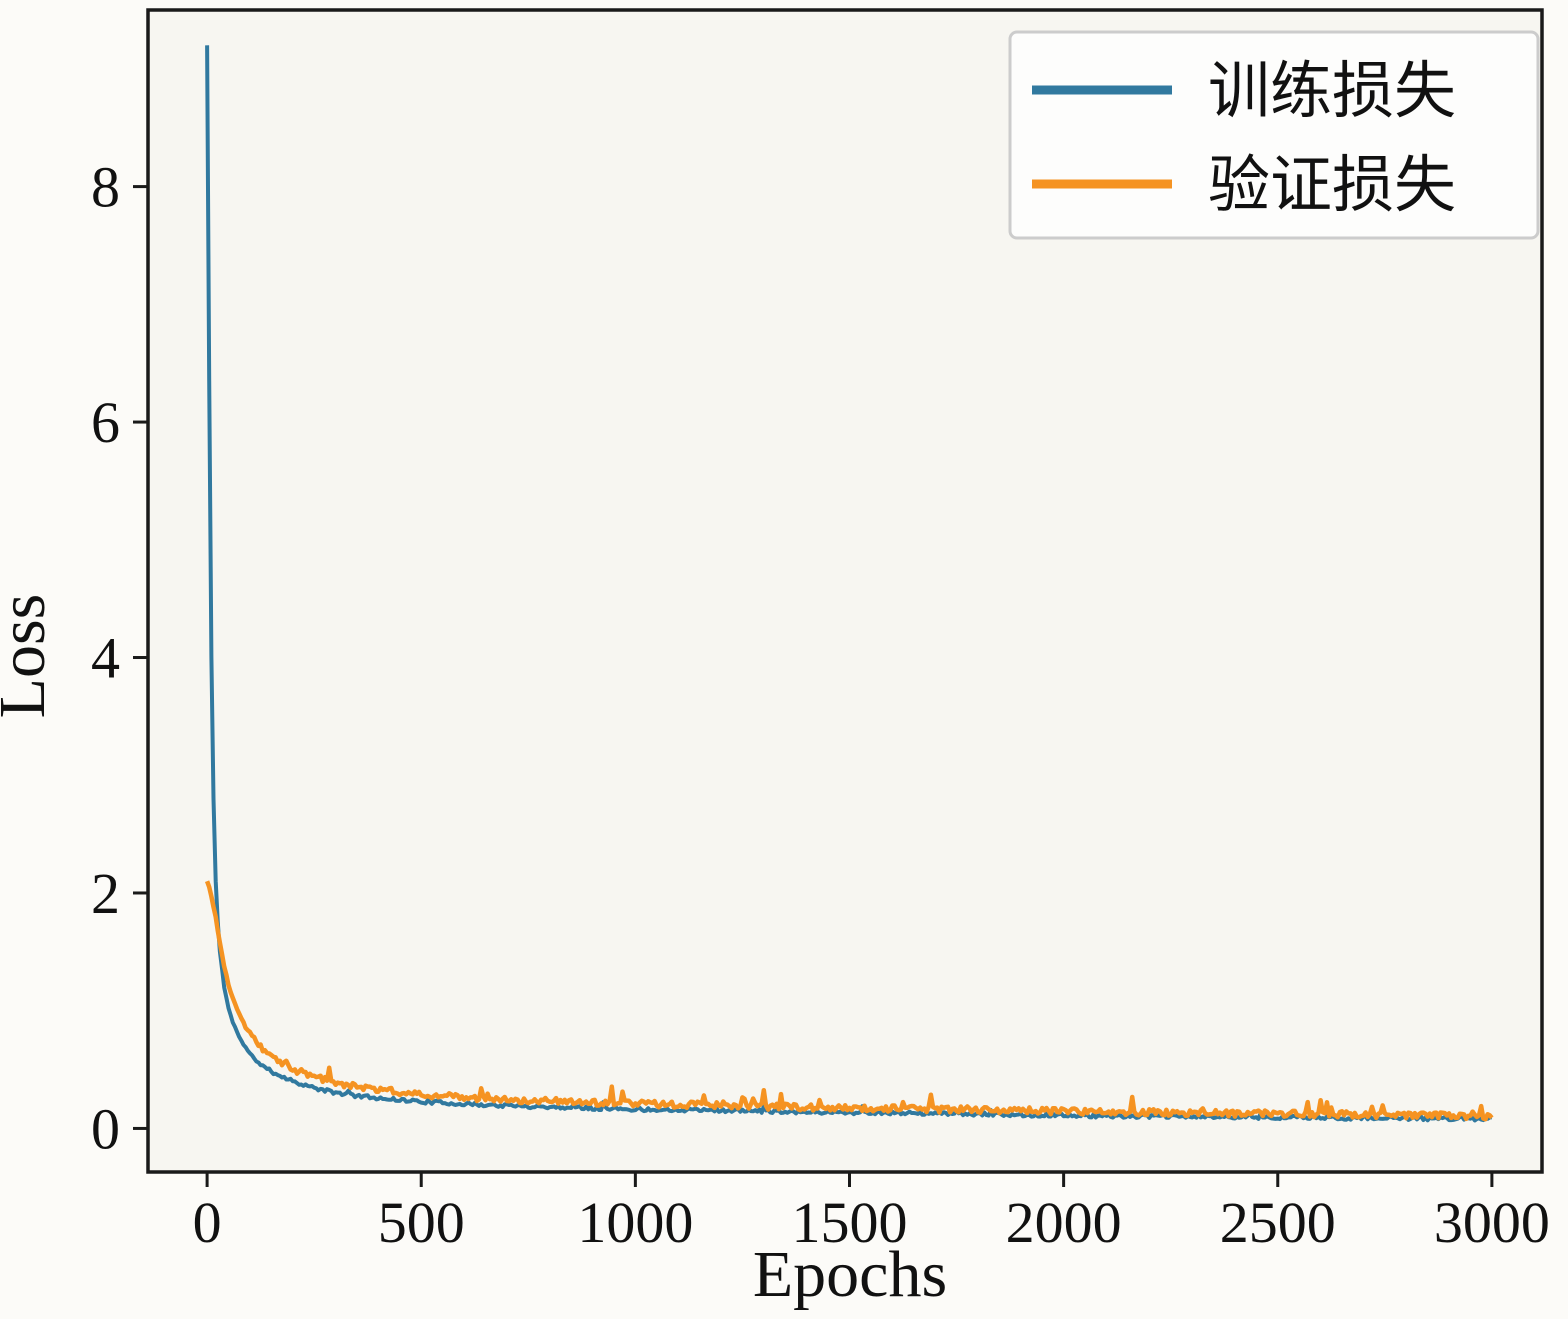 The width and height of the screenshot is (1568, 1319). I want to click on x-tick-label: 2000, so click(1064, 1222).